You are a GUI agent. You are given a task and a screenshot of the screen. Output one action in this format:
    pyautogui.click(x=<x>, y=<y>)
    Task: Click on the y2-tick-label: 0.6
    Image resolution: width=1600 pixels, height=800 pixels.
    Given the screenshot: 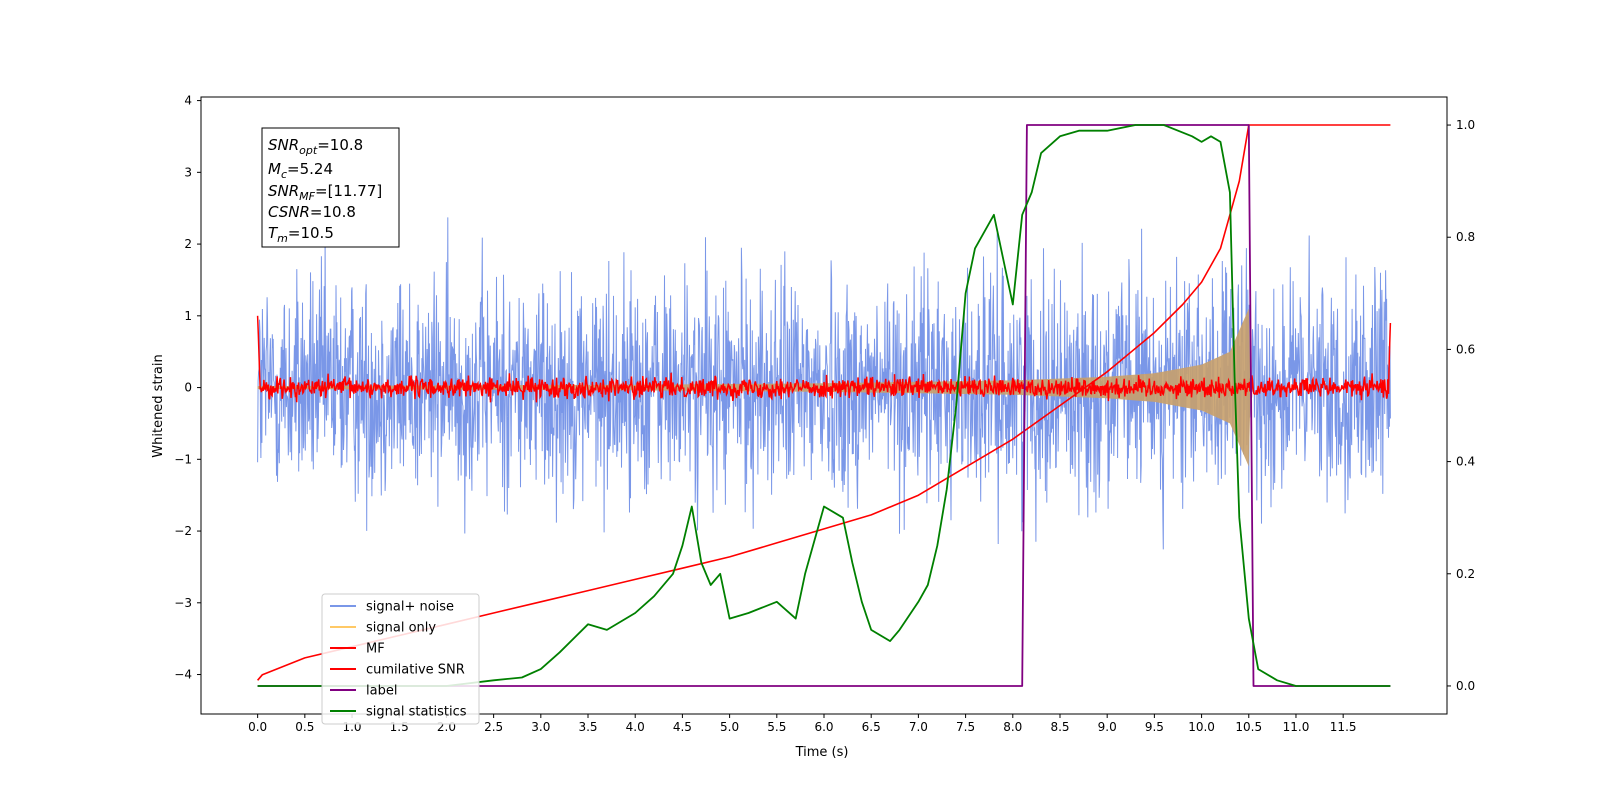 What is the action you would take?
    pyautogui.click(x=1465, y=349)
    